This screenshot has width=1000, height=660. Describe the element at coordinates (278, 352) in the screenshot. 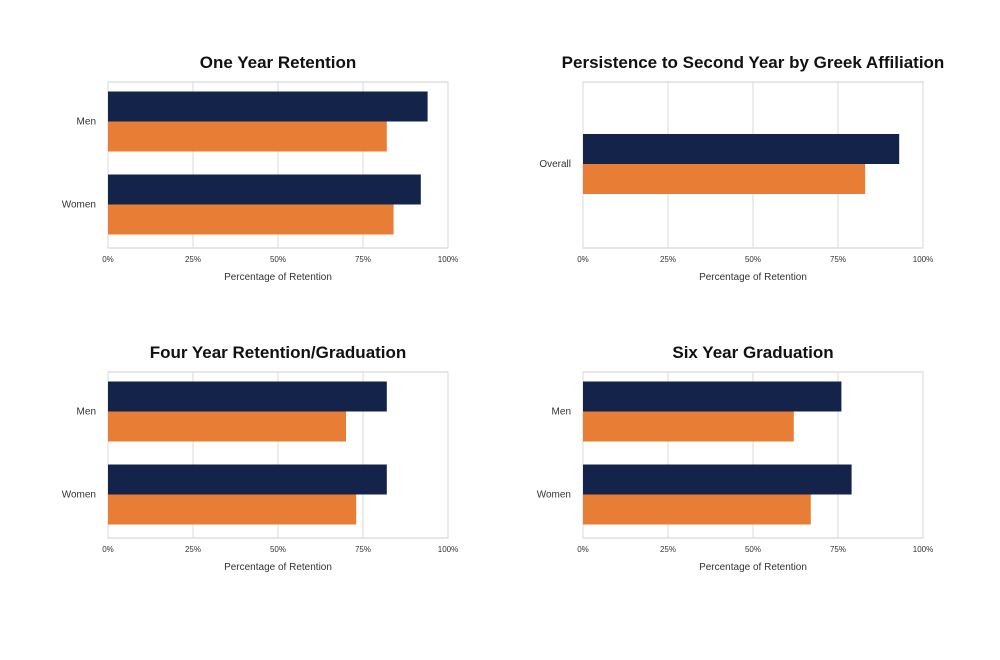

I see `chart-title: Four Year Retention/Graduation` at that location.